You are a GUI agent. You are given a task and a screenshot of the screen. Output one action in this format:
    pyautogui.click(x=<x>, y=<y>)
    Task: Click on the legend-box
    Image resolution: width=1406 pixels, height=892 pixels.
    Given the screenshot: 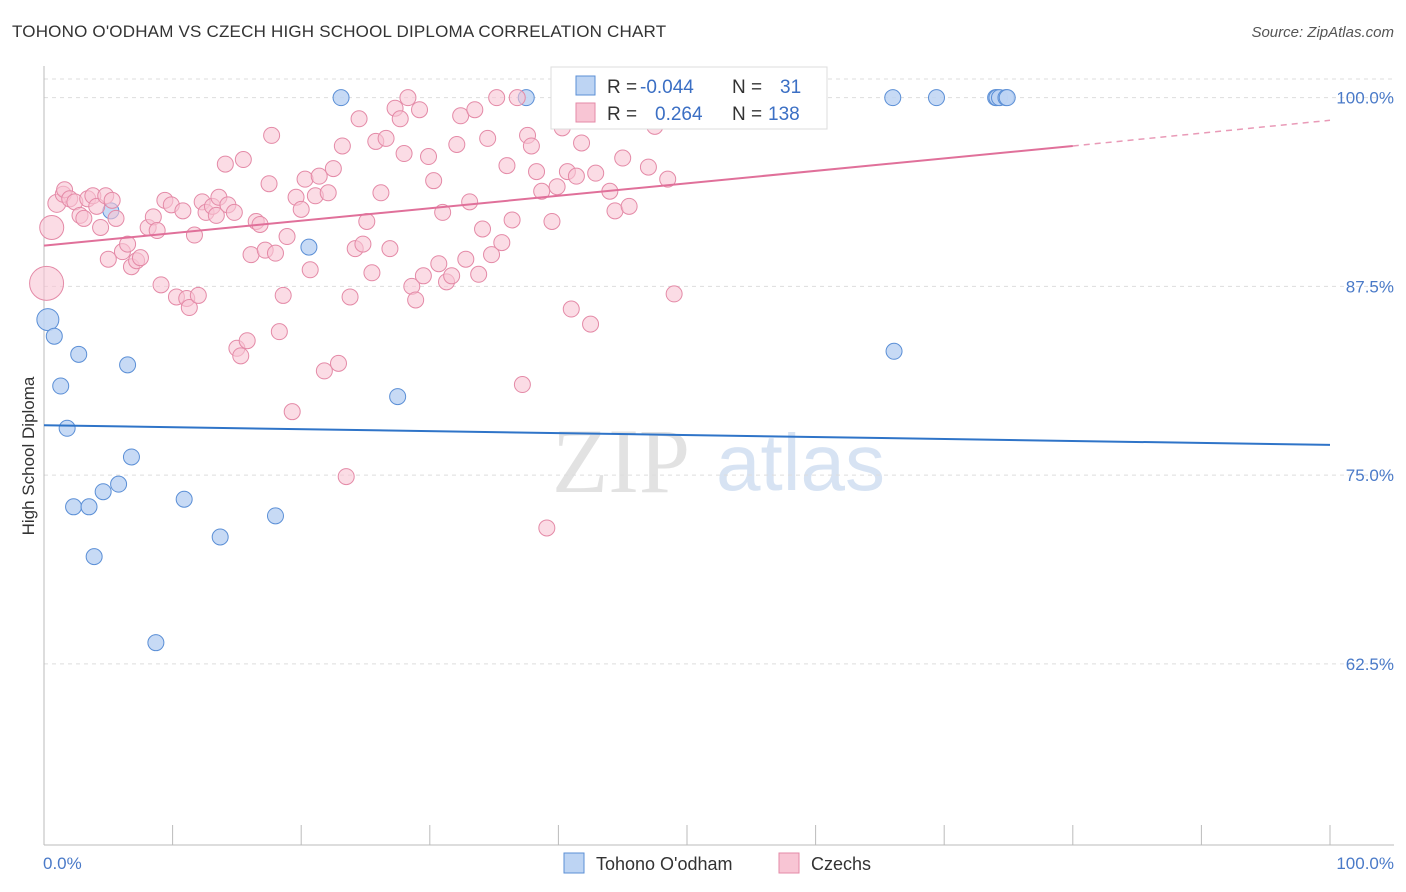 What is the action you would take?
    pyautogui.click(x=689, y=98)
    